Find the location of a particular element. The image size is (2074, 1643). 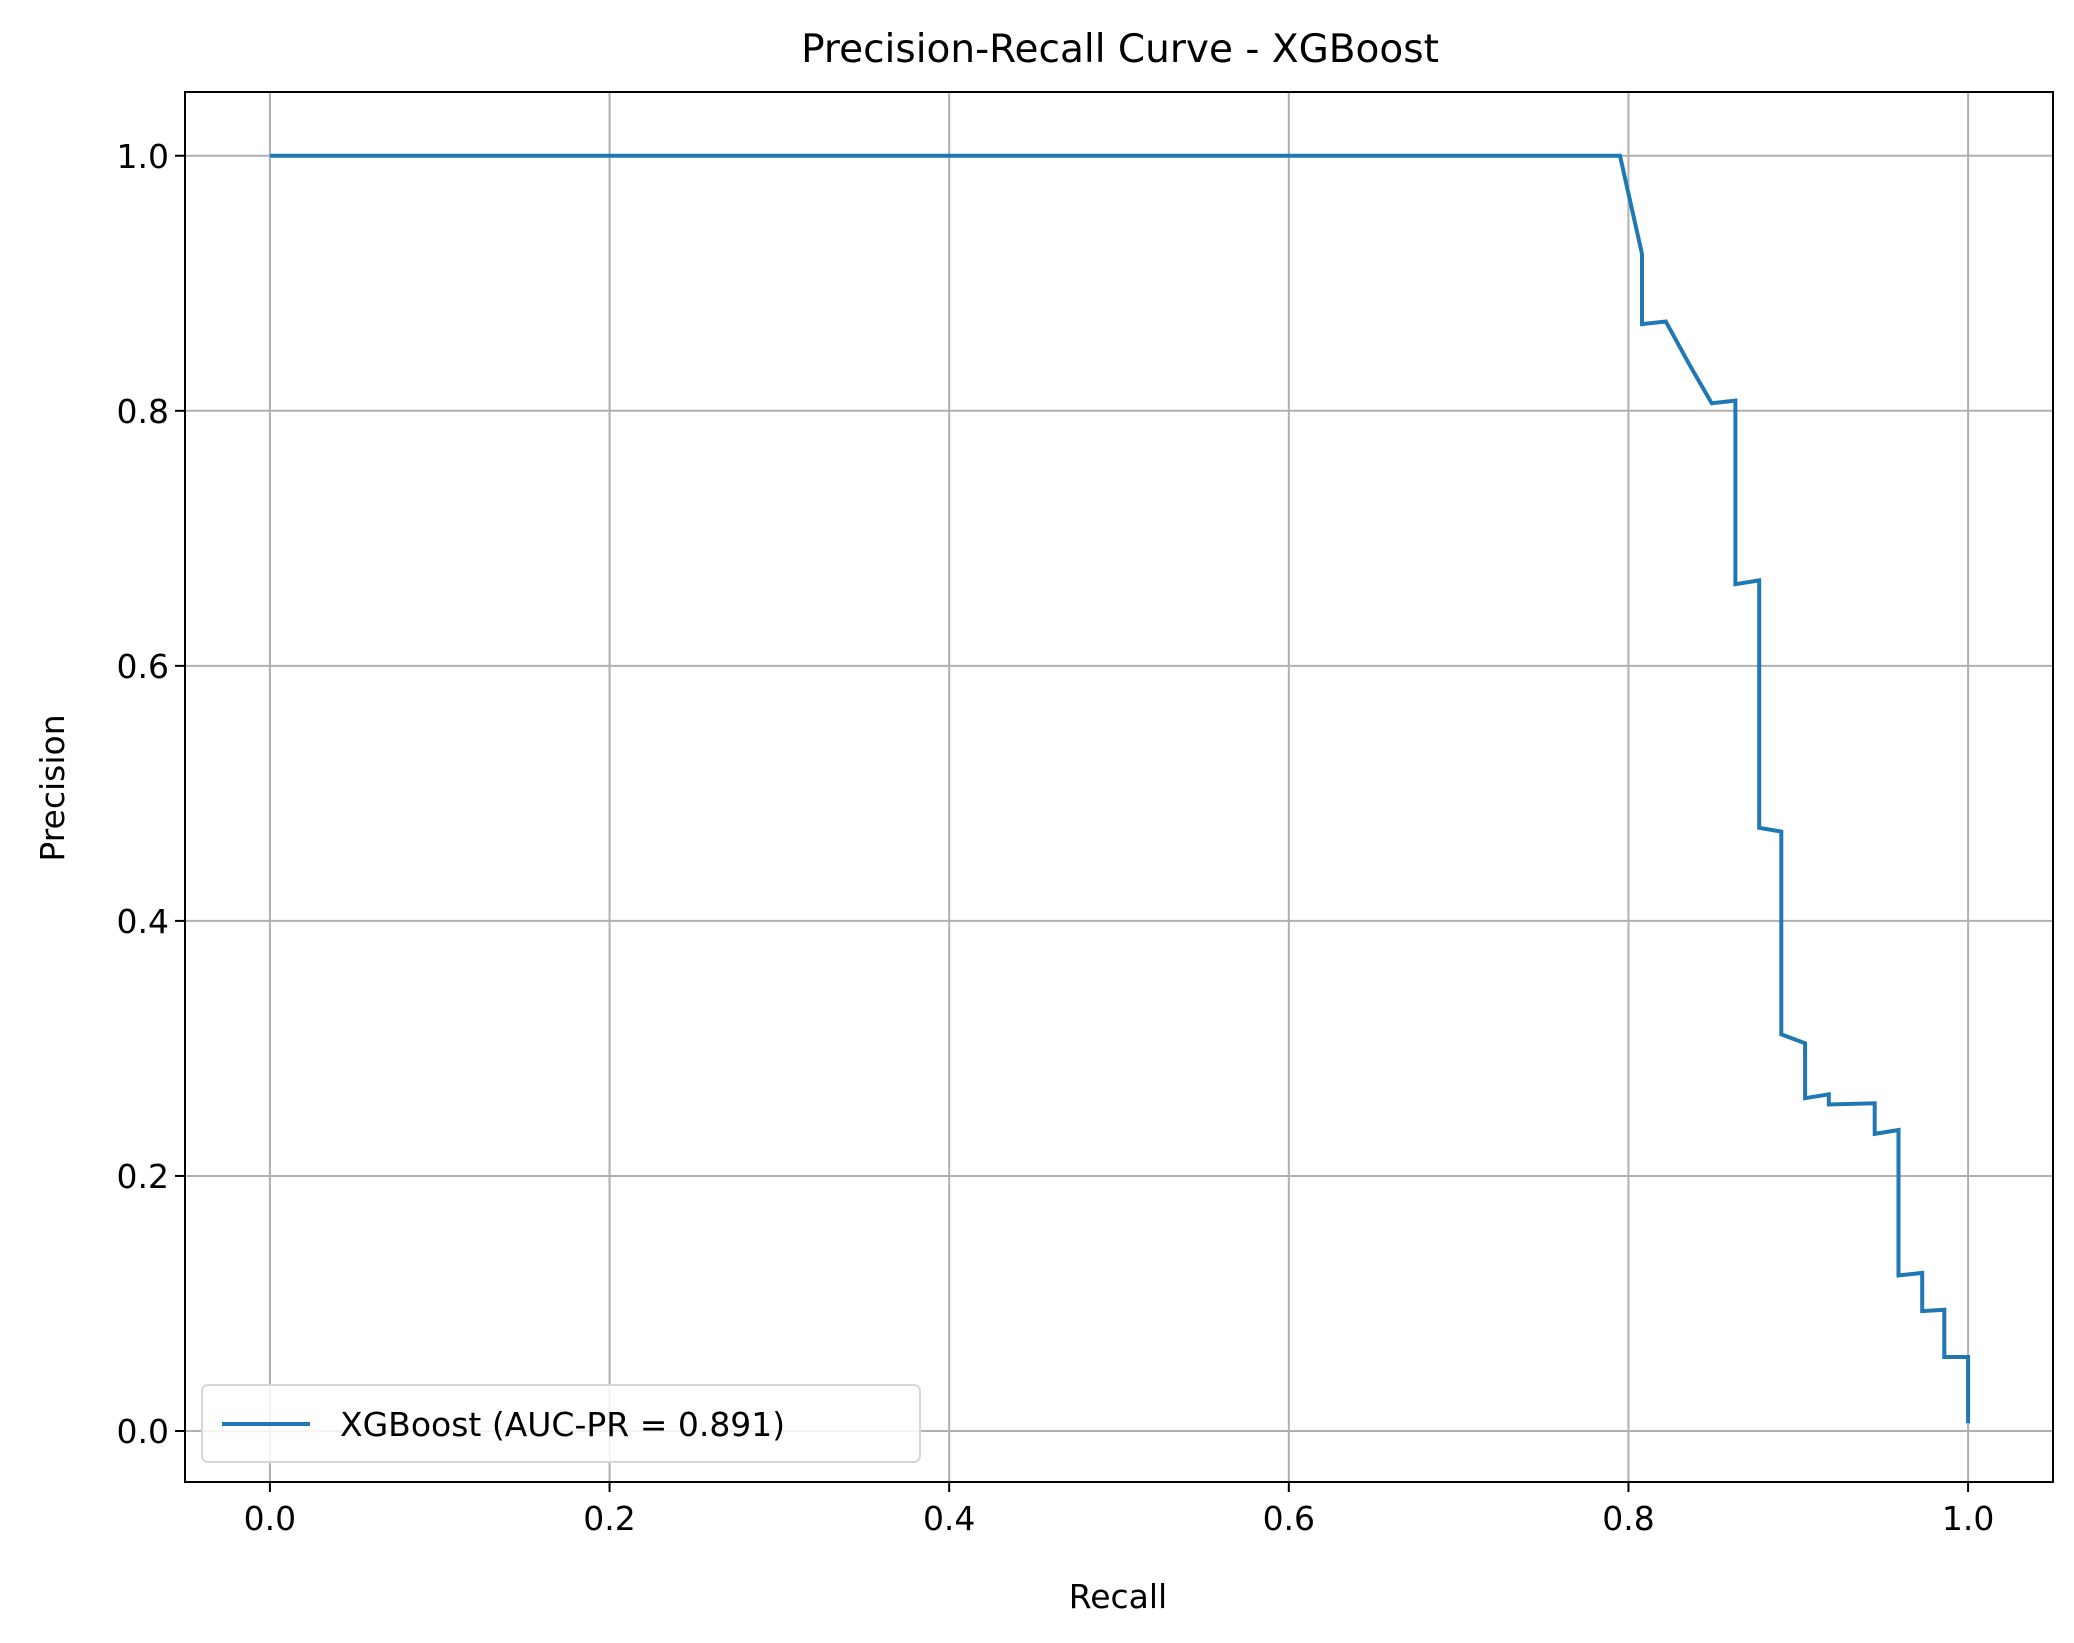

x-tick-label: 0.4 is located at coordinates (949, 1518).